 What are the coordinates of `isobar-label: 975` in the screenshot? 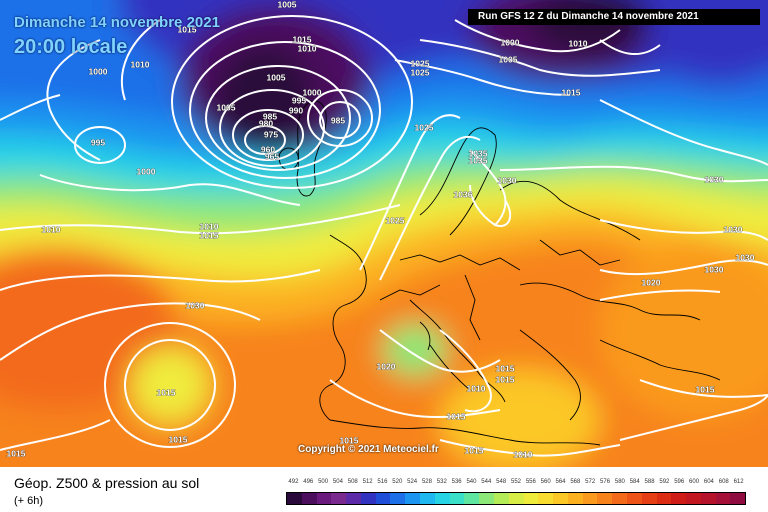 It's located at (271, 134).